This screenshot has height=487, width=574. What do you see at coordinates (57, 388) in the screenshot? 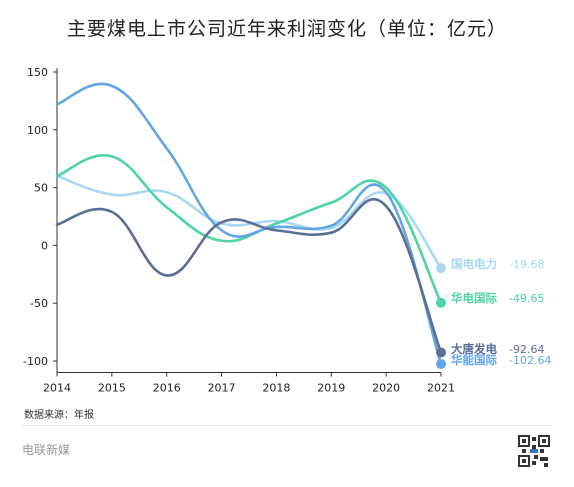
I see `x-tick-label: 2014` at bounding box center [57, 388].